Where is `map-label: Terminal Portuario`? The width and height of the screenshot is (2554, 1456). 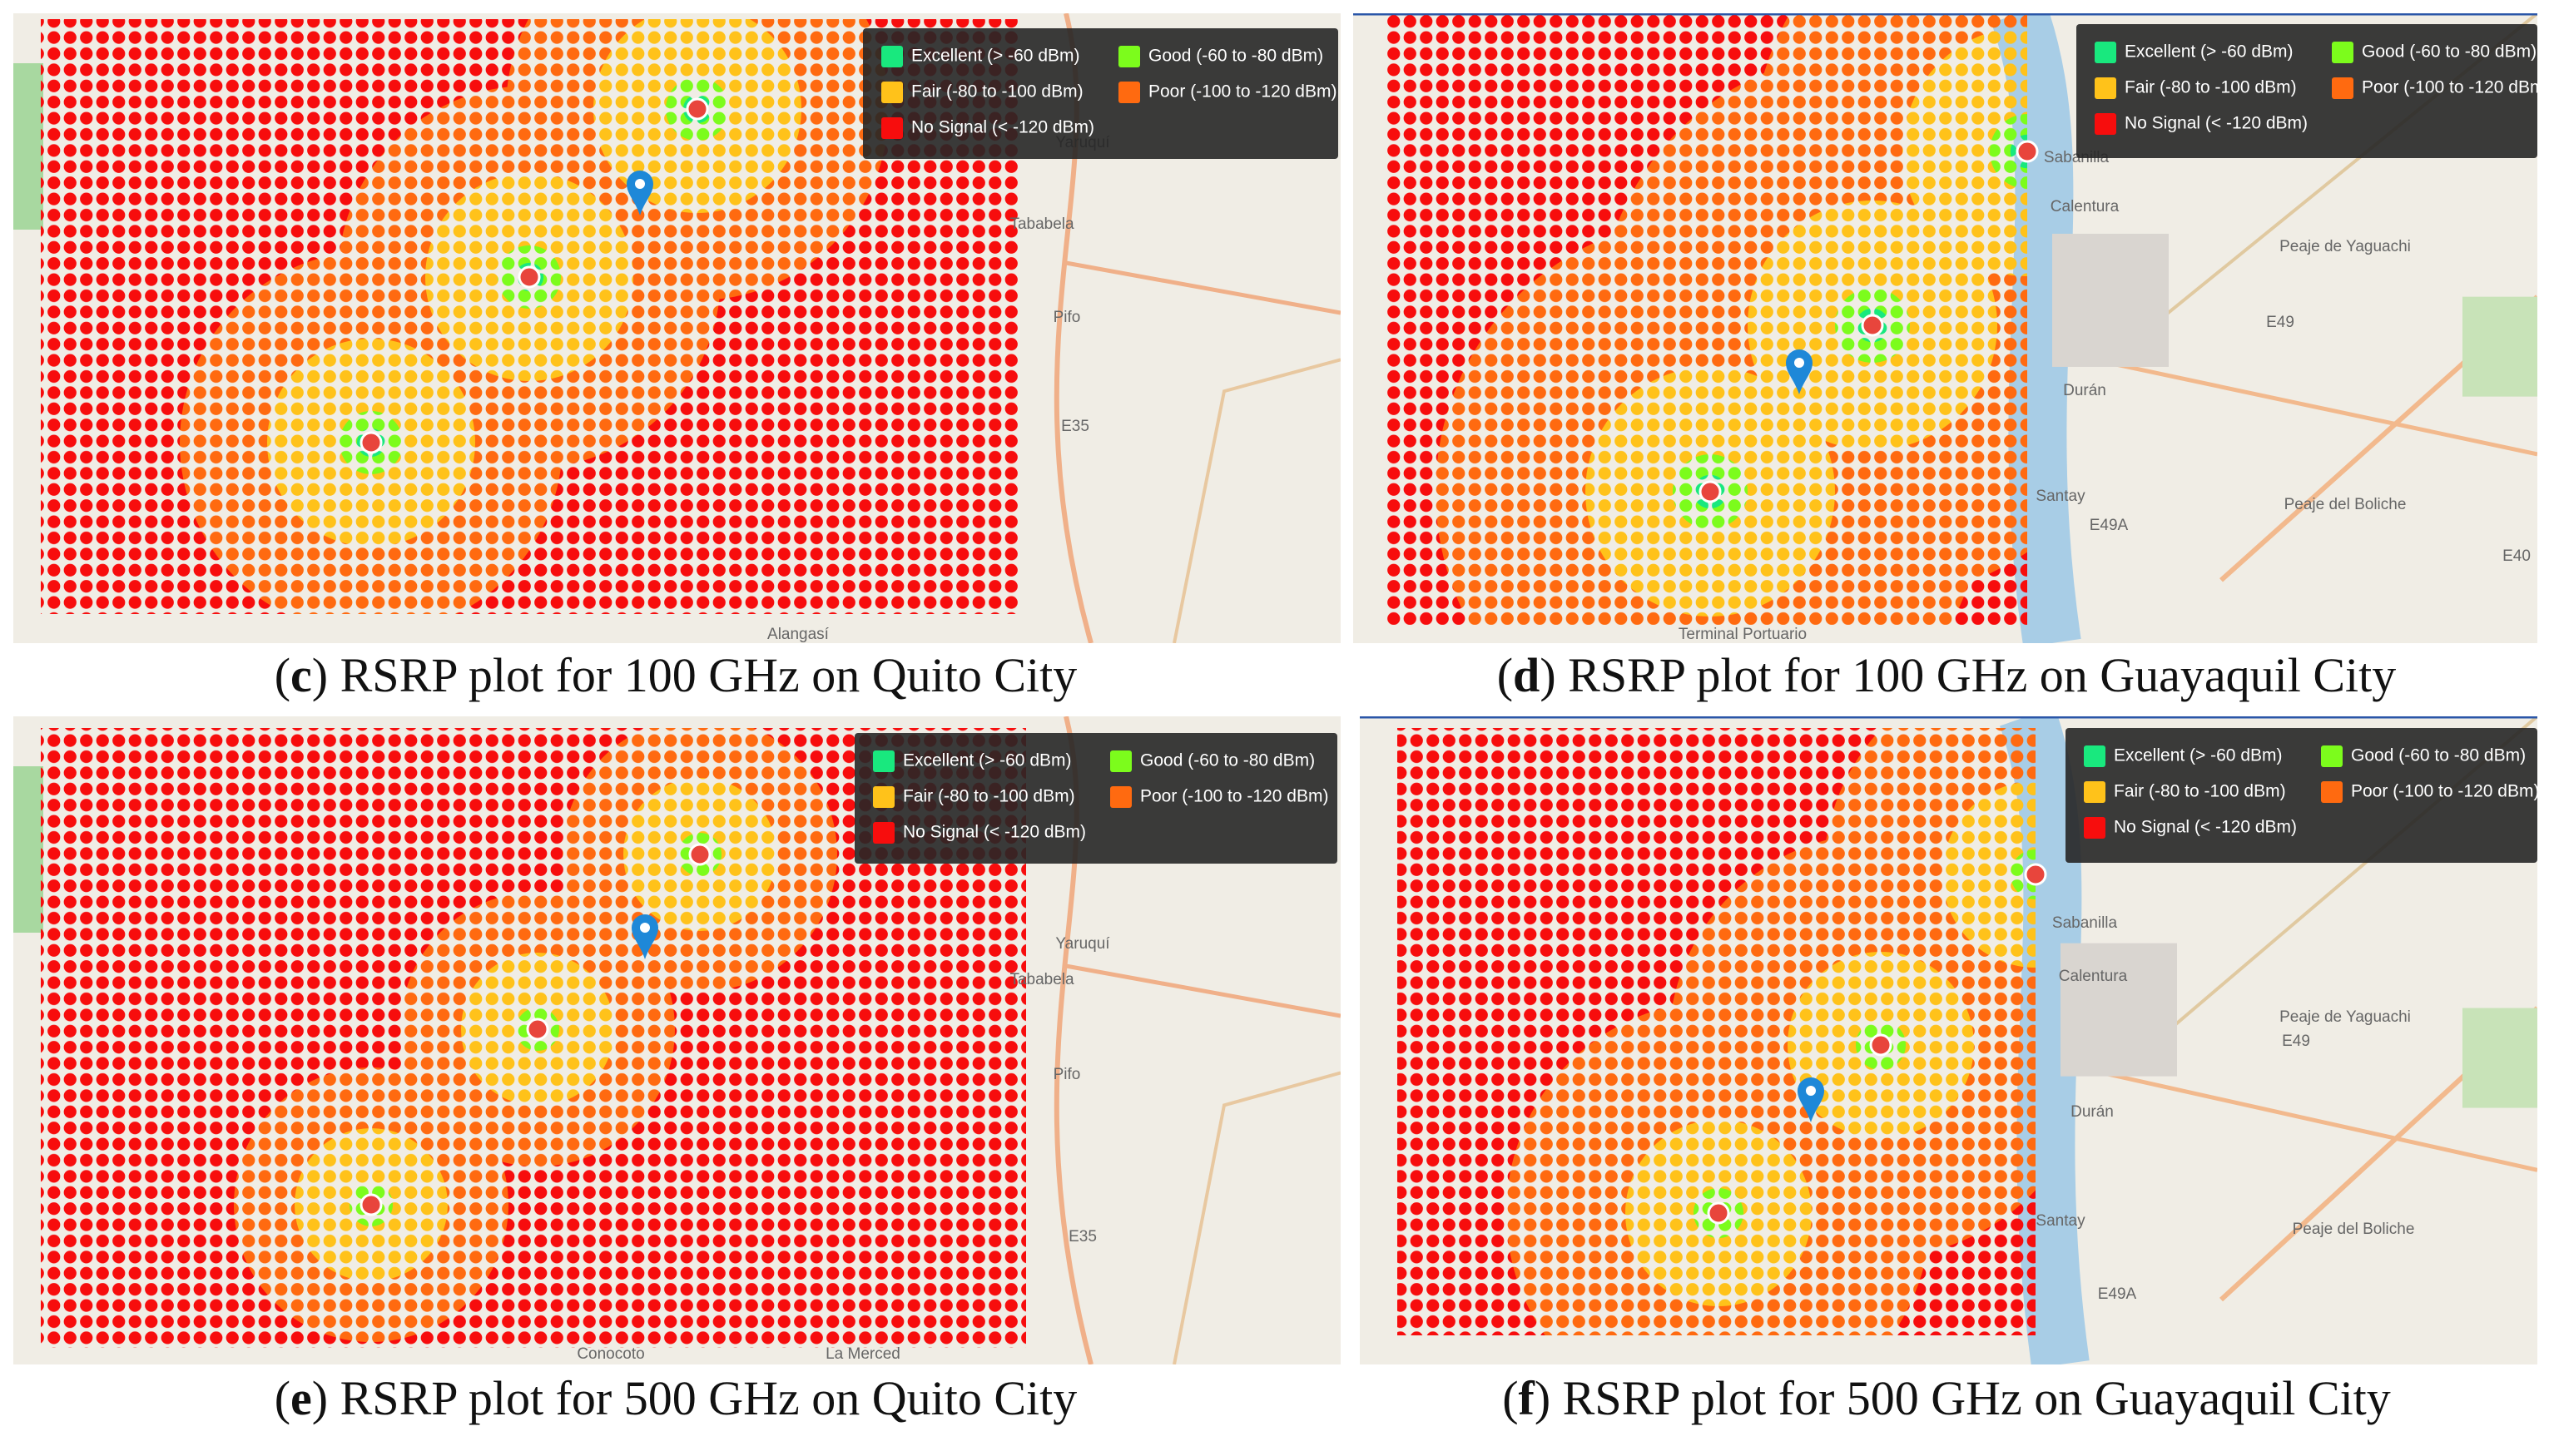
map-label: Terminal Portuario is located at coordinates (1743, 634).